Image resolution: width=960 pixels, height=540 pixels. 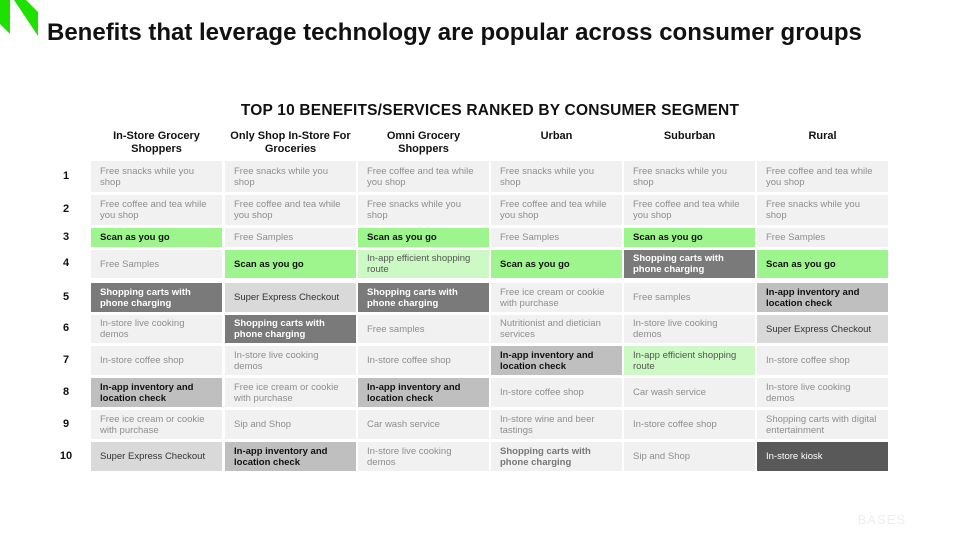 What do you see at coordinates (423, 142) in the screenshot?
I see `column-header: Omni Grocery Shoppers` at bounding box center [423, 142].